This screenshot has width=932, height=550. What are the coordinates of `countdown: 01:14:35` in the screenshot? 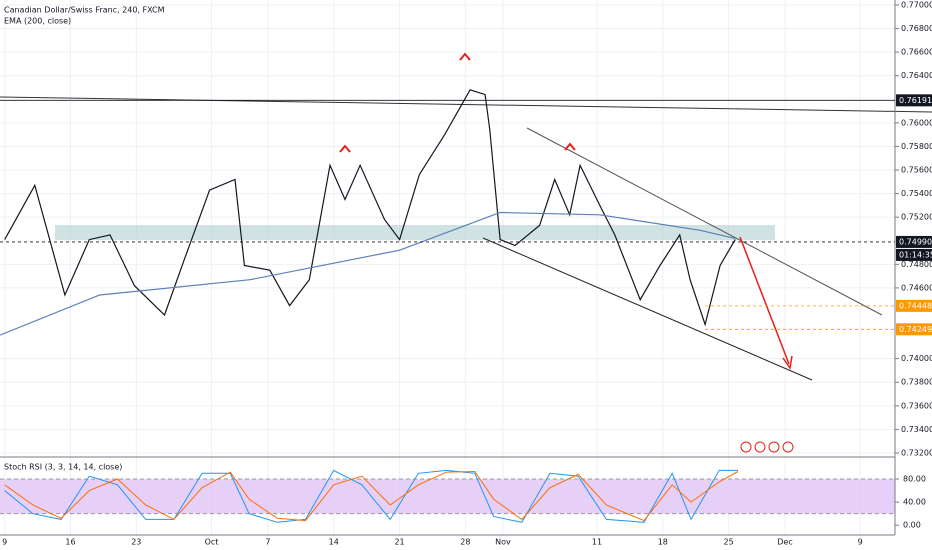 It's located at (915, 254).